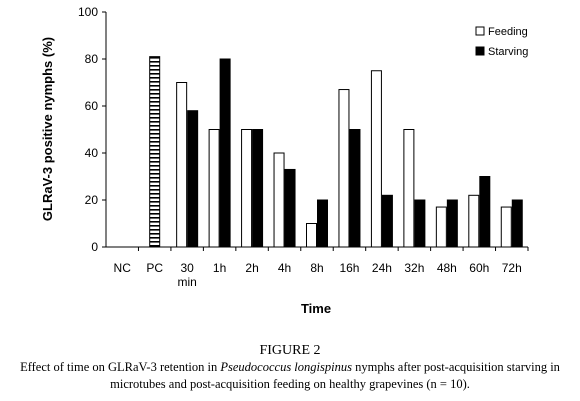  Describe the element at coordinates (349, 268) in the screenshot. I see `x-tick-label: 16h` at that location.